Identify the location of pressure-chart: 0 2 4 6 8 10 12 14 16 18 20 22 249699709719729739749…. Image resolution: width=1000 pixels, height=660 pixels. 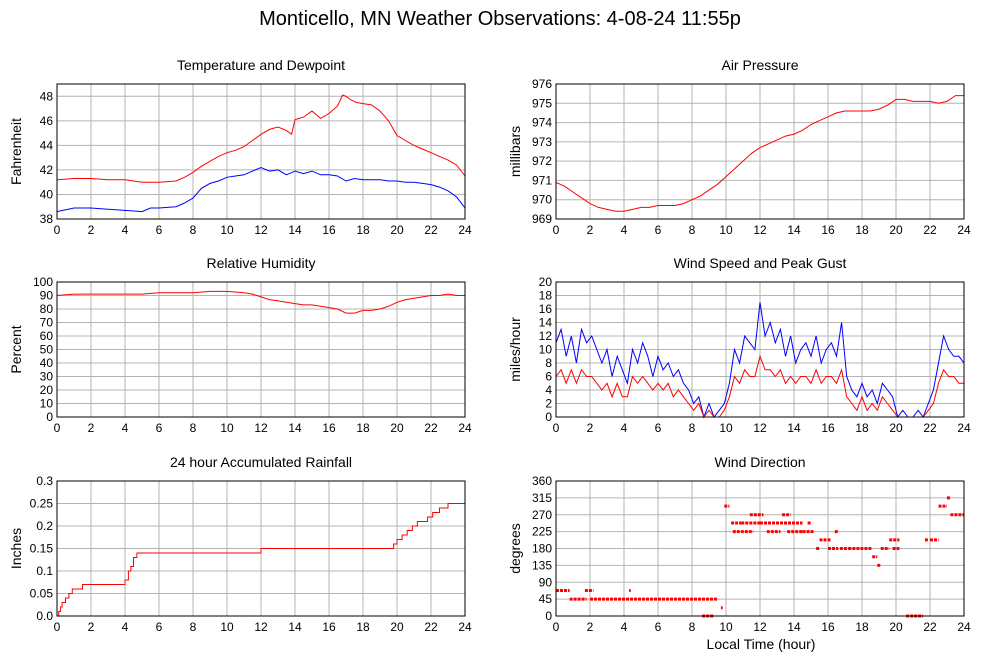
(739, 147).